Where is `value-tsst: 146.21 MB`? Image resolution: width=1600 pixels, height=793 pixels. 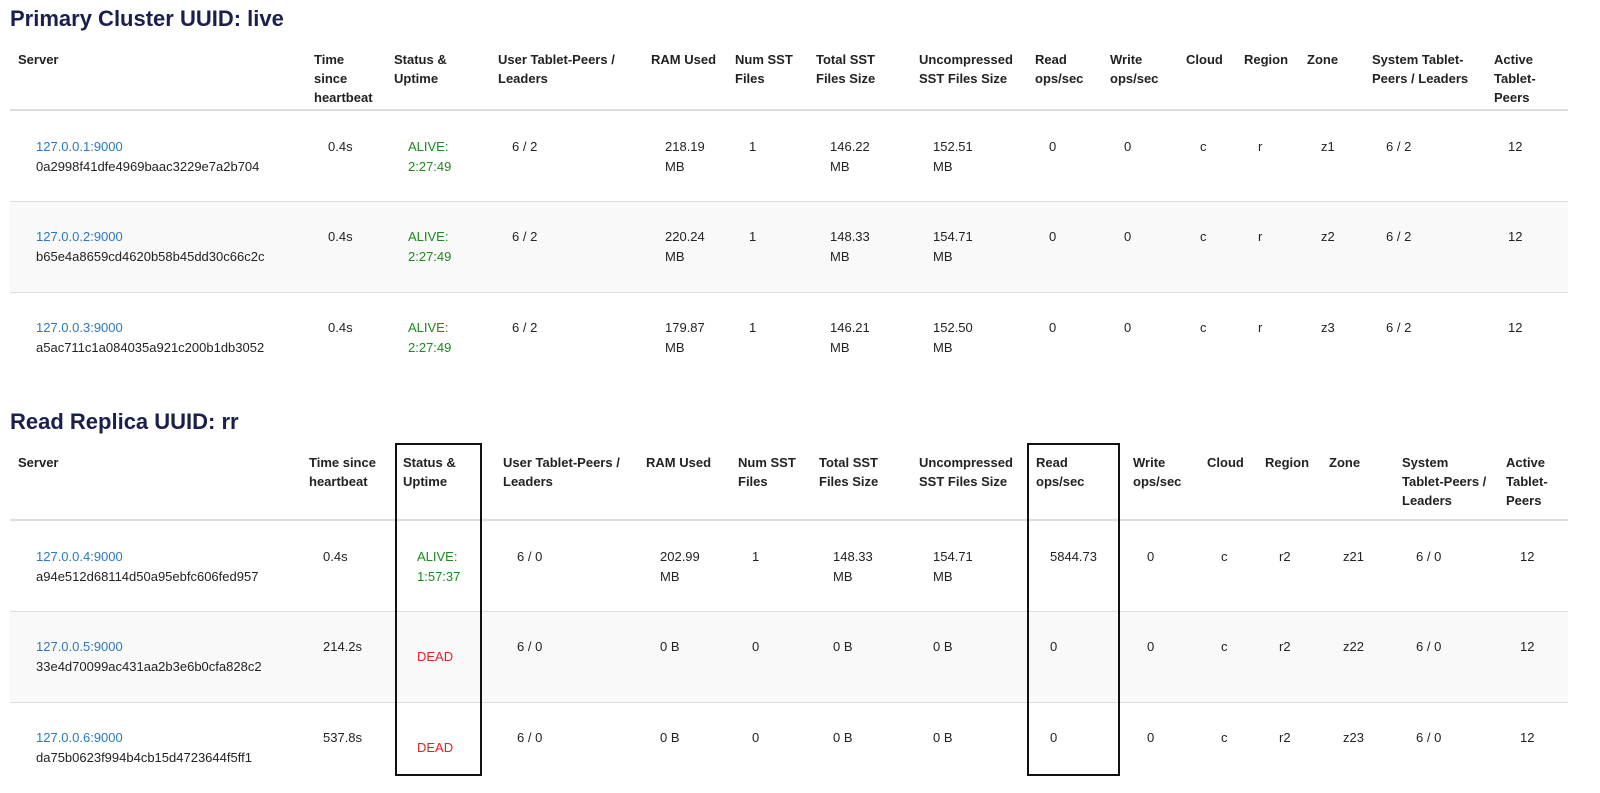 value-tsst: 146.21 MB is located at coordinates (850, 337).